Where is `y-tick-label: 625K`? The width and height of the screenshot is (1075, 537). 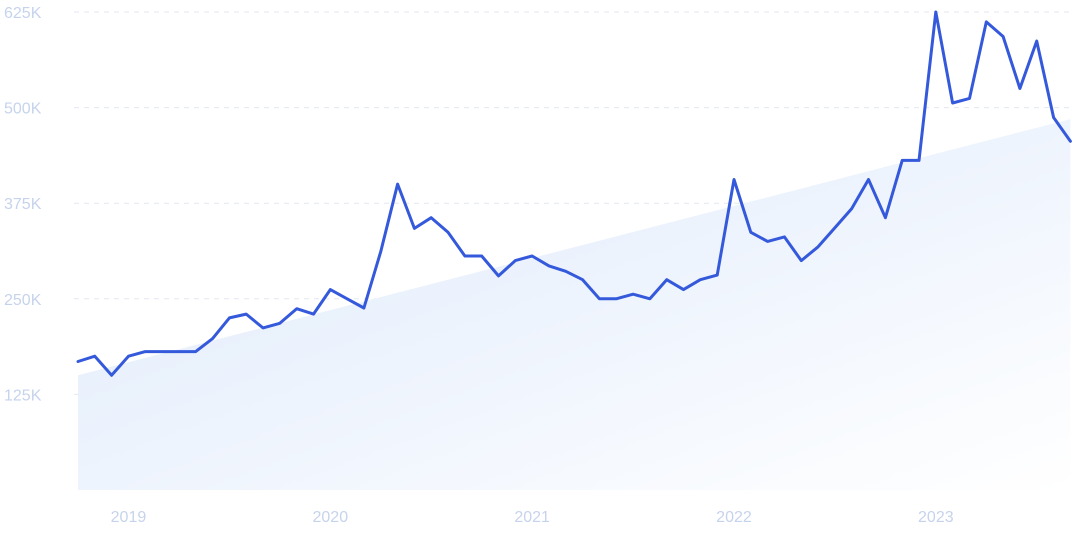 y-tick-label: 625K is located at coordinates (23, 13).